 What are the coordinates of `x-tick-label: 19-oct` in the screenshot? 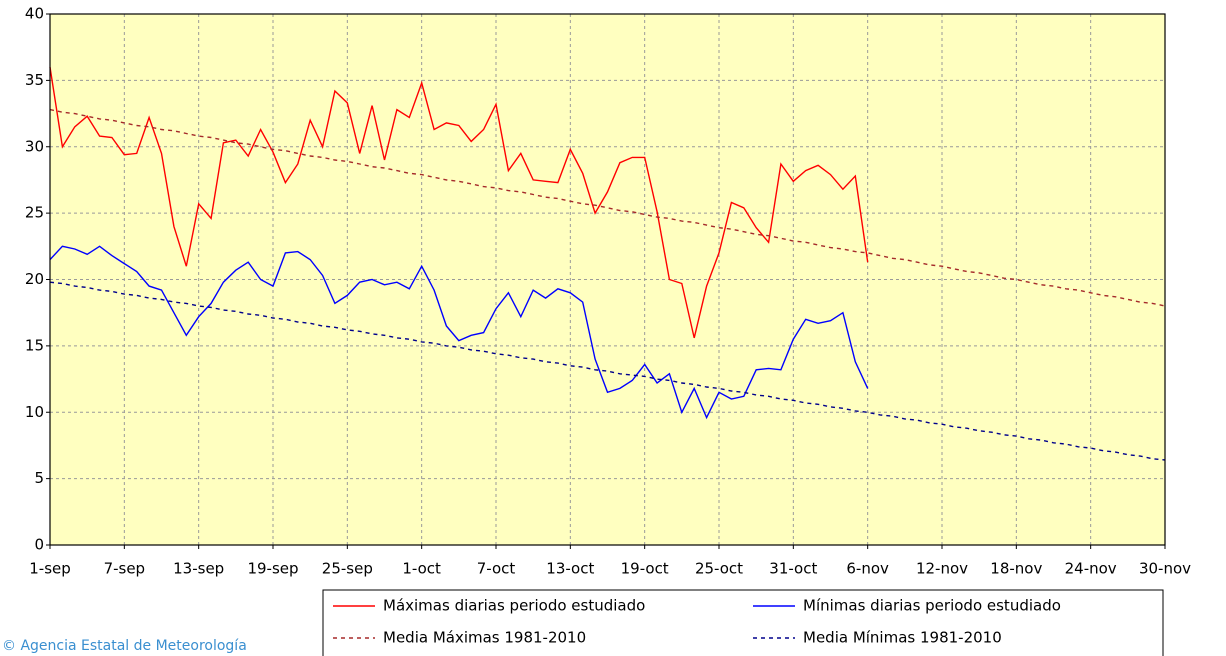 It's located at (645, 569).